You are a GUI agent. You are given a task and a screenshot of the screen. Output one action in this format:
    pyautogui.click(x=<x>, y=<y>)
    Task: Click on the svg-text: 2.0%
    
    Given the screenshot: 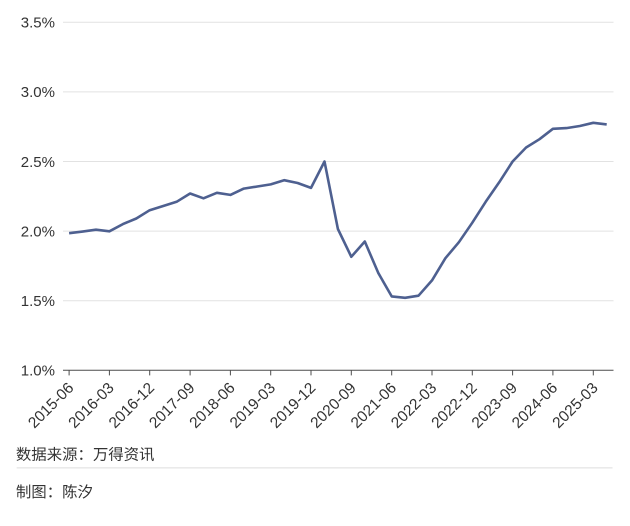 What is the action you would take?
    pyautogui.click(x=38, y=231)
    